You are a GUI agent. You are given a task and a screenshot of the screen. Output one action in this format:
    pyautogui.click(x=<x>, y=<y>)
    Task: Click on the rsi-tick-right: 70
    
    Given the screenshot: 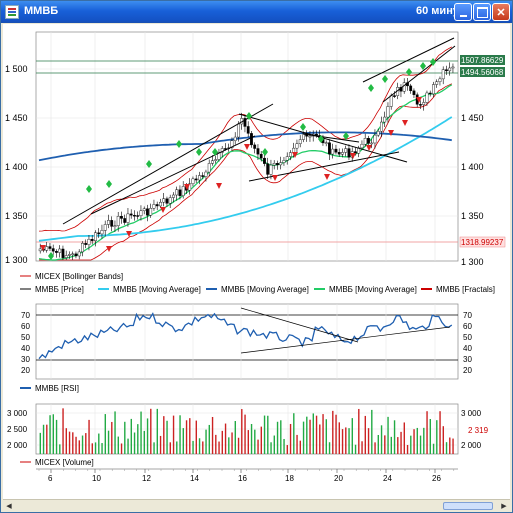 What is the action you would take?
    pyautogui.click(x=467, y=315)
    